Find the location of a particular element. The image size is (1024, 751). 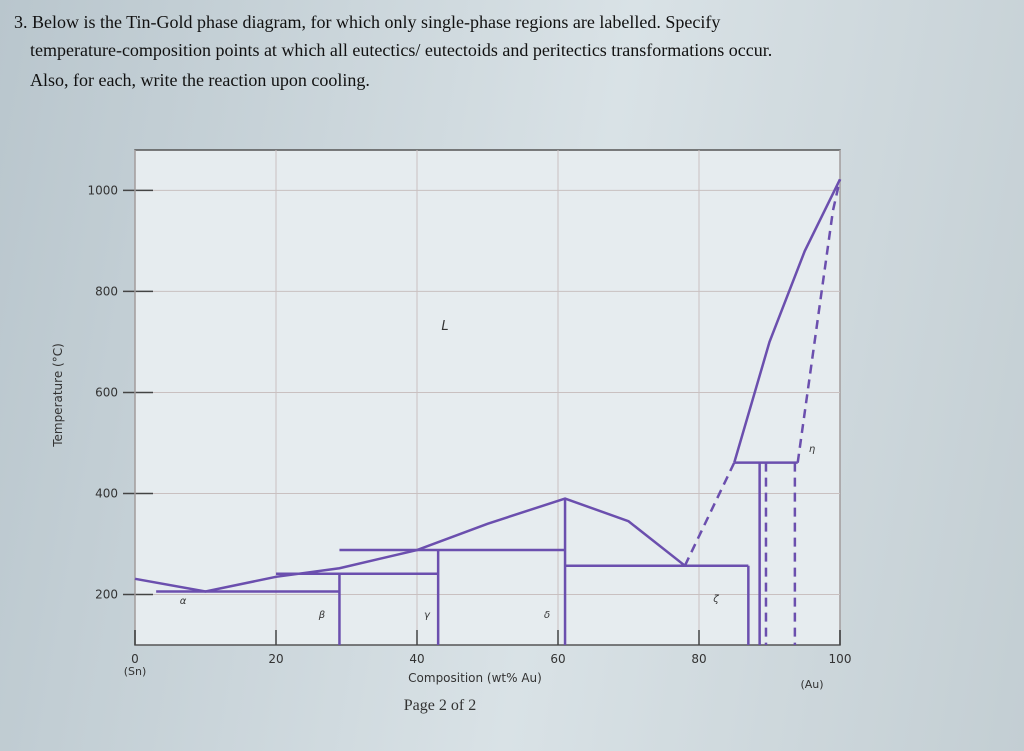

y-tick-label: 400 is located at coordinates (106, 493).